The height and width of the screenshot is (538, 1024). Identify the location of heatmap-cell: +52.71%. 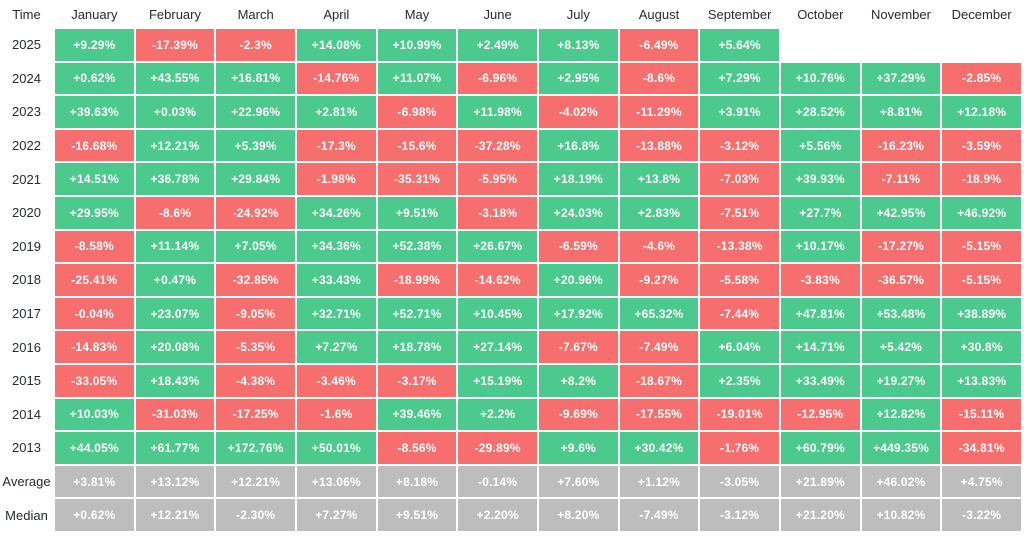
(417, 313).